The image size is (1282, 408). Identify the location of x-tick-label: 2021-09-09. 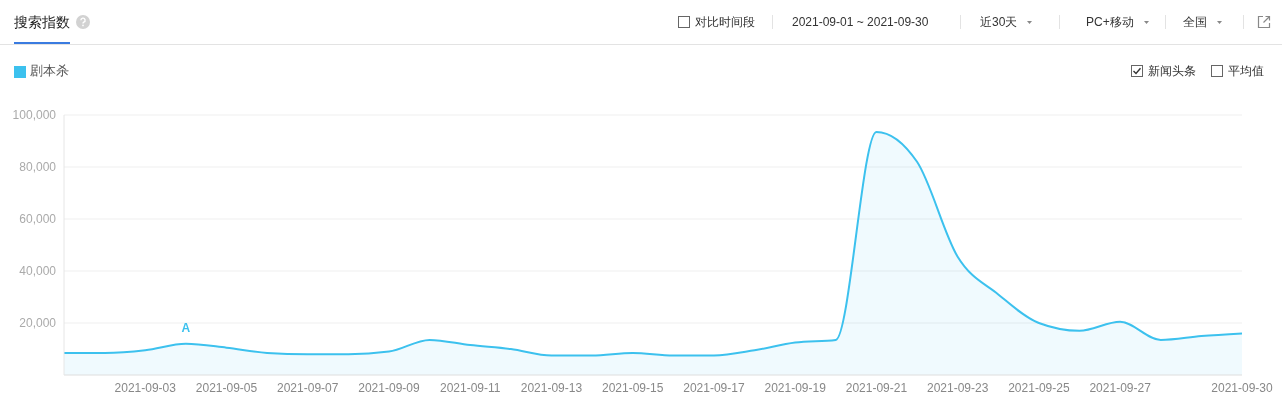
(389, 387).